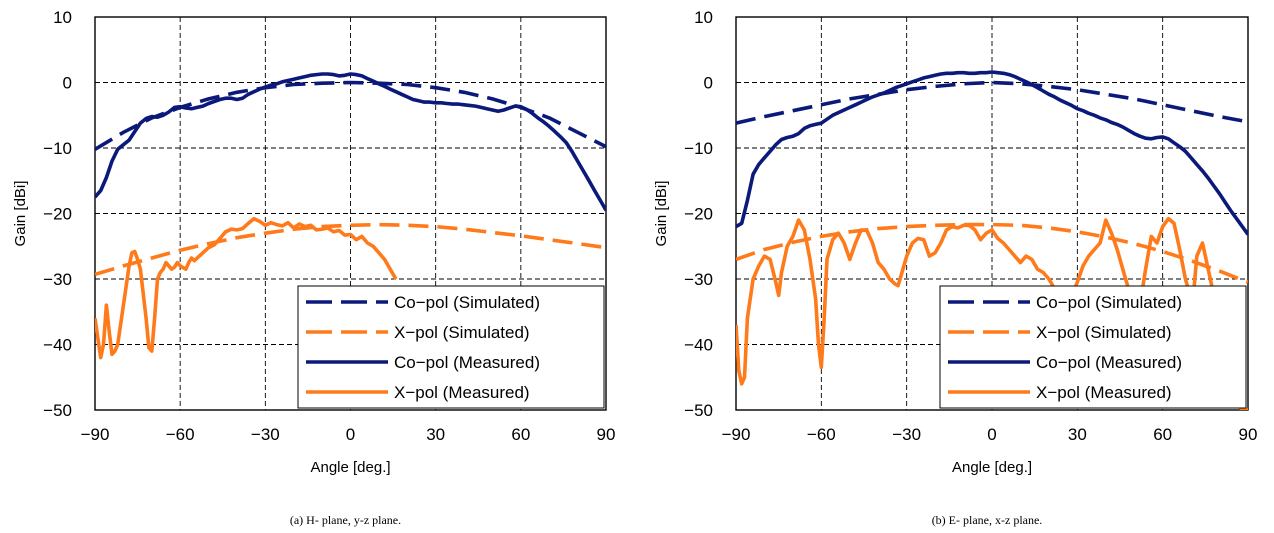  What do you see at coordinates (992, 467) in the screenshot?
I see `chart-b-xlabel: Angle [deg.]` at bounding box center [992, 467].